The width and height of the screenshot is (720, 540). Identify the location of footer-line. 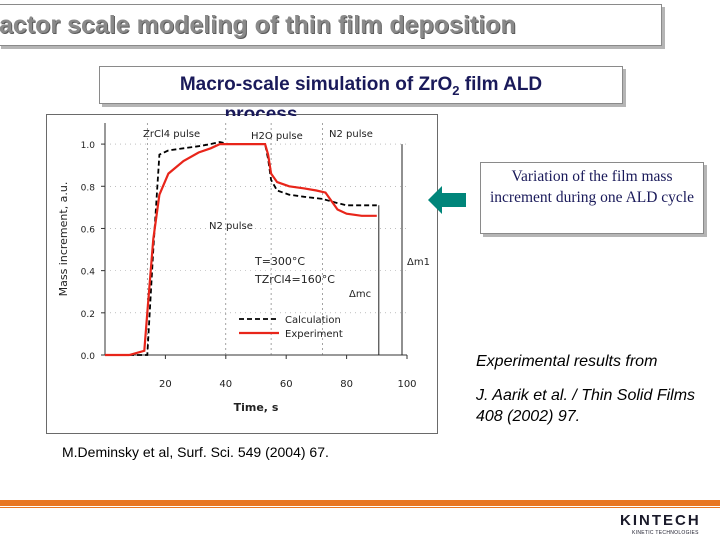
(360, 507).